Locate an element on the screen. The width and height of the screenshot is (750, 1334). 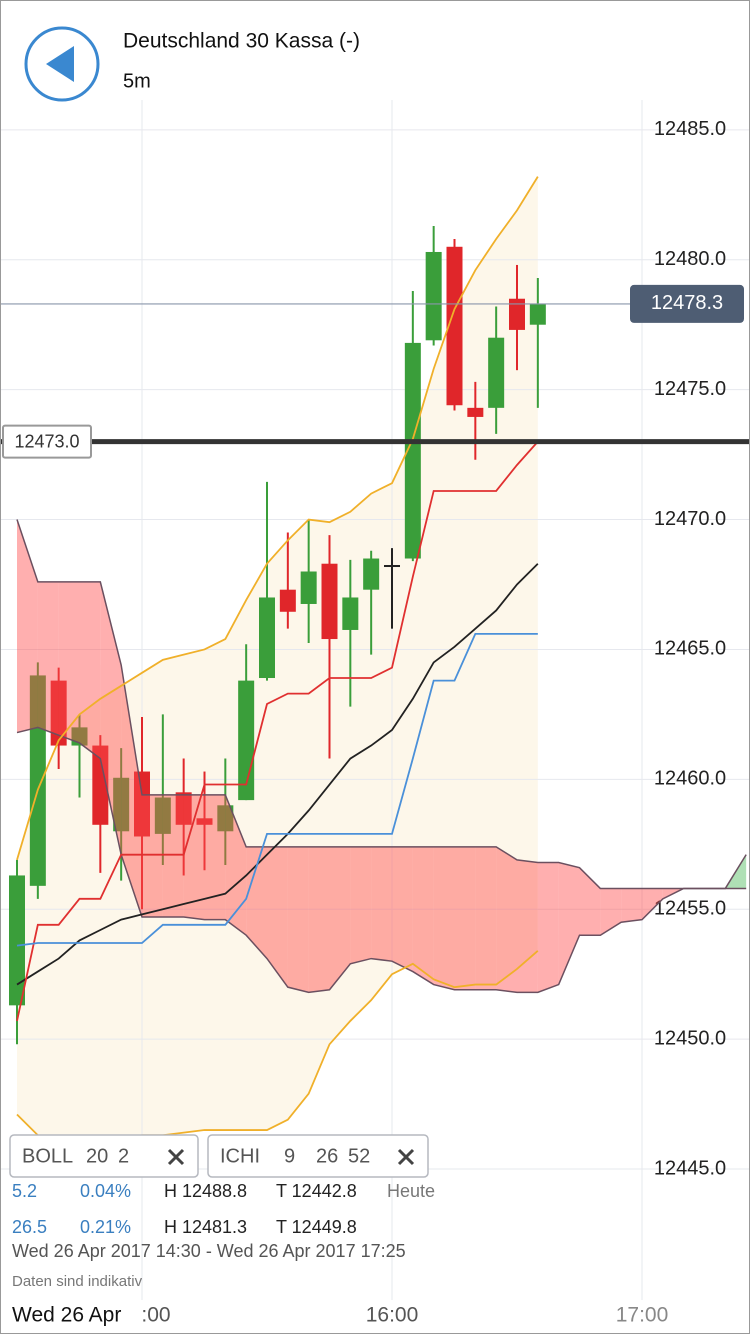
stat-value: H 12488.8 is located at coordinates (205, 1191).